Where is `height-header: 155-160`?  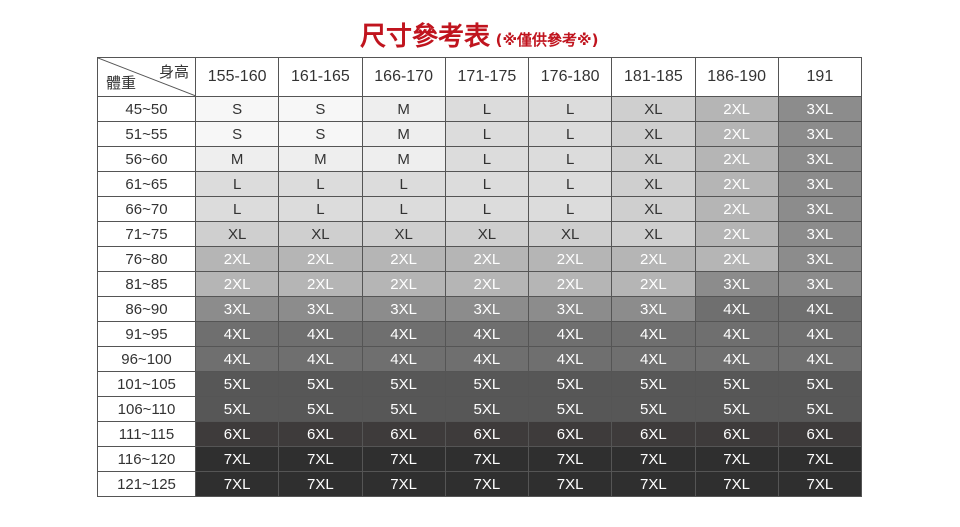
height-header: 155-160 is located at coordinates (237, 77).